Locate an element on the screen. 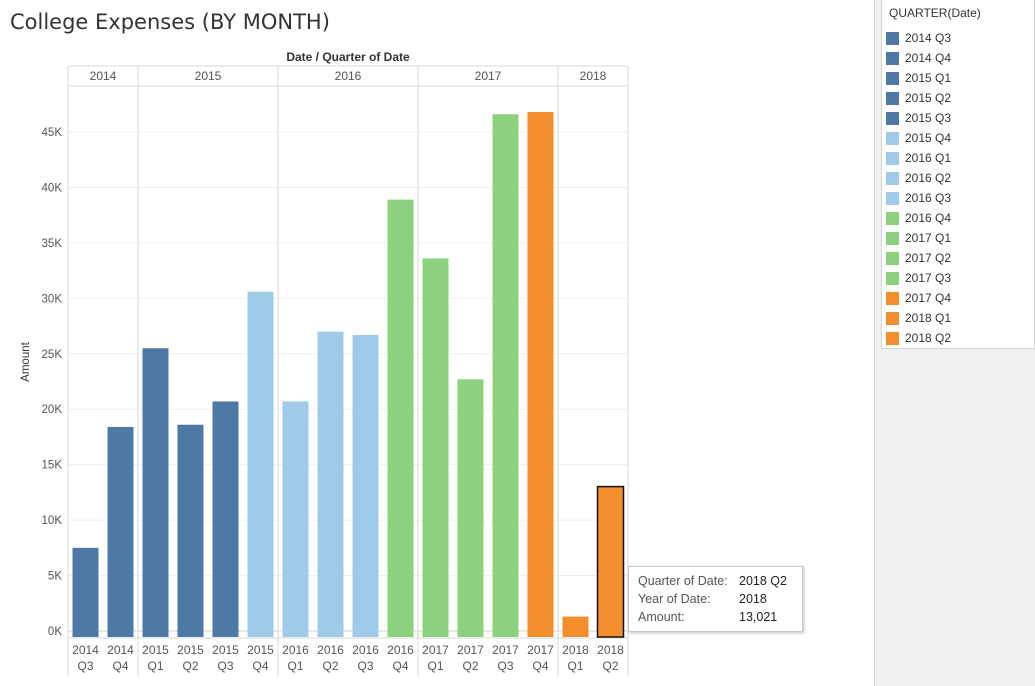  tooltip-value: 2018 is located at coordinates (753, 599).